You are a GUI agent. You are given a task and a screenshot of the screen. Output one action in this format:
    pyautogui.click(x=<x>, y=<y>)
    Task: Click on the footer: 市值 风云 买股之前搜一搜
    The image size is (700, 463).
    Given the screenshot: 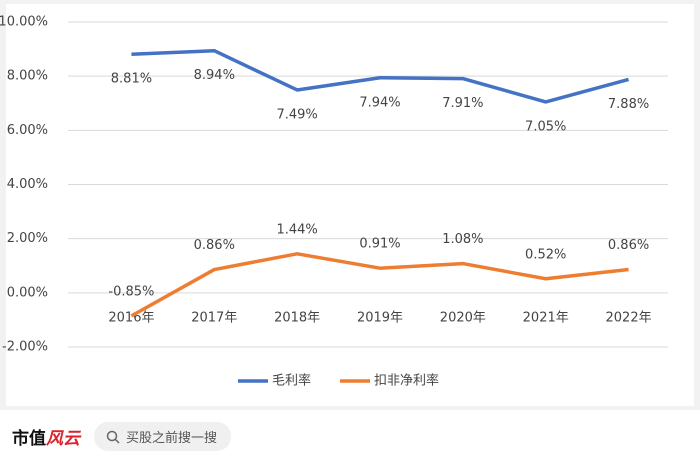 What is the action you would take?
    pyautogui.click(x=350, y=436)
    